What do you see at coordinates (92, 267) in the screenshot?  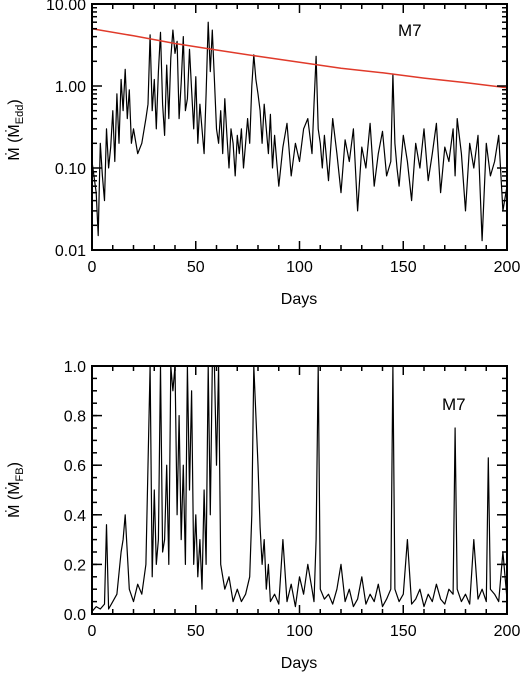 I see `top-panel-x-tick-label: 0` at bounding box center [92, 267].